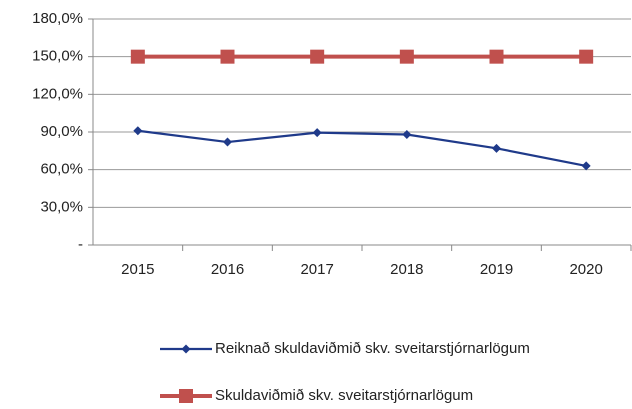 The height and width of the screenshot is (409, 632). I want to click on x-tick-label: 2017, so click(316, 269).